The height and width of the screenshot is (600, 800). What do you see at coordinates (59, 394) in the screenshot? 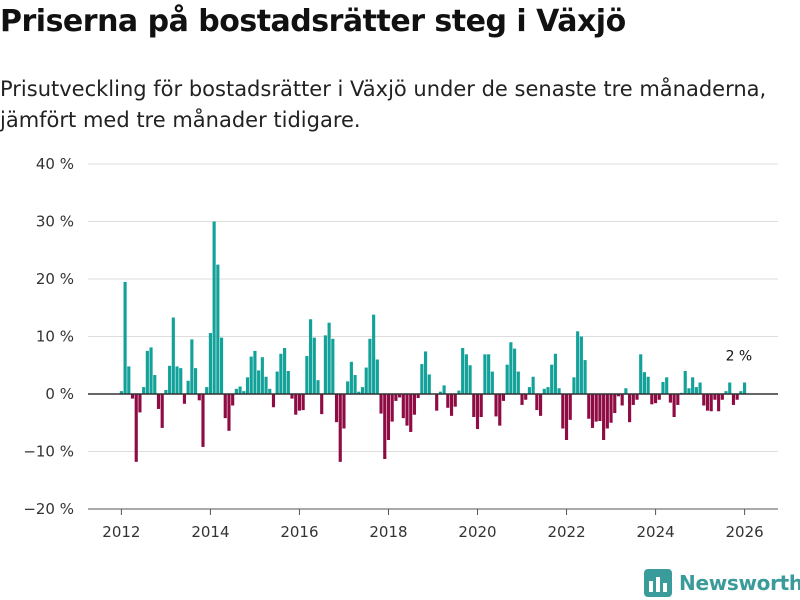
I see `y-tick-label: 0 %` at bounding box center [59, 394].